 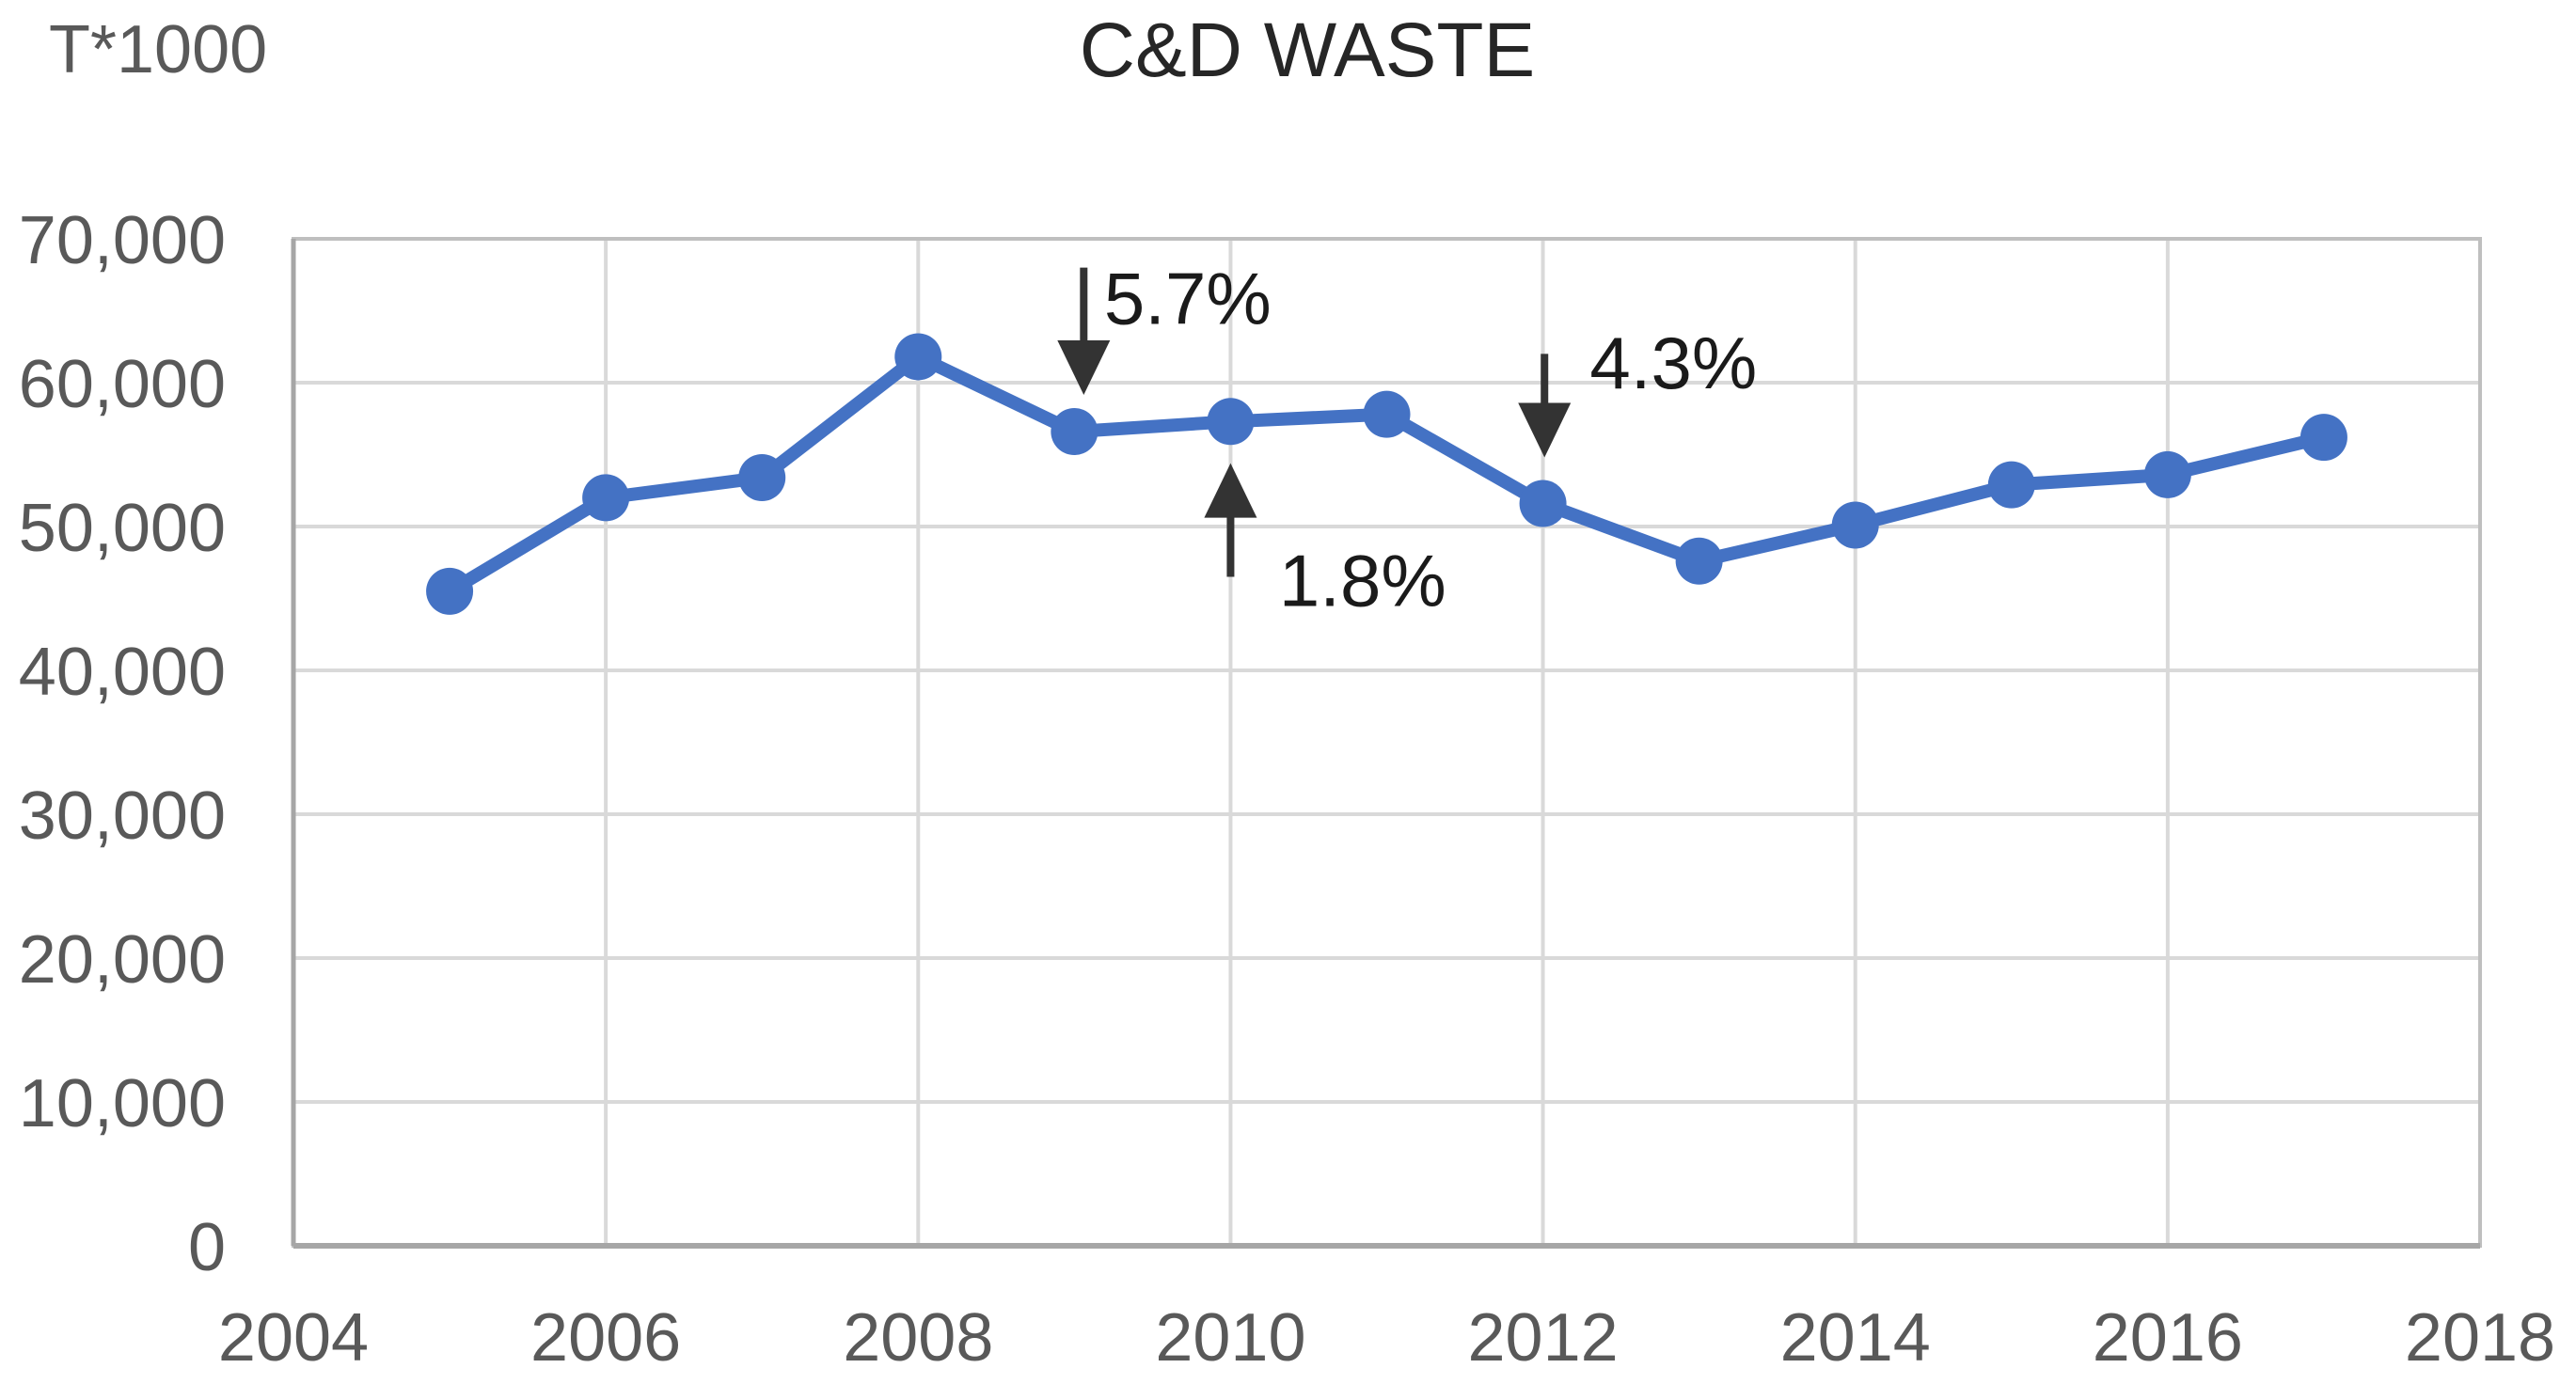 What do you see at coordinates (1673, 363) in the screenshot?
I see `annotation-label: 4.3%` at bounding box center [1673, 363].